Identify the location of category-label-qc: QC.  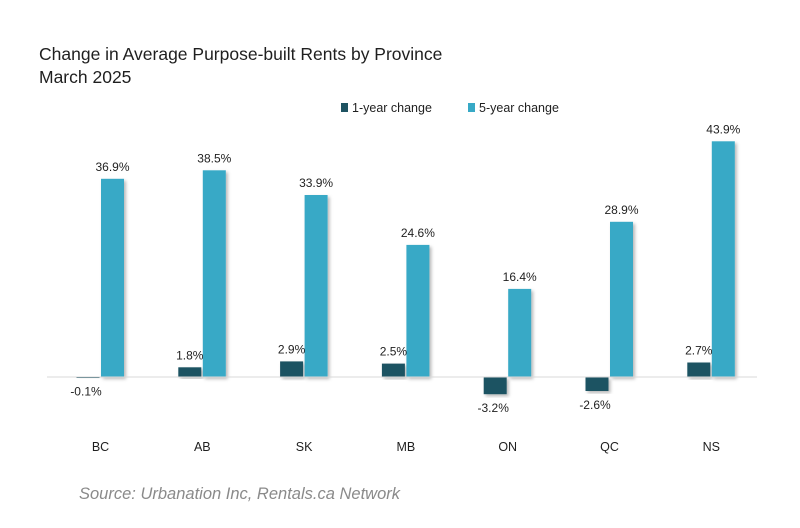
(609, 447).